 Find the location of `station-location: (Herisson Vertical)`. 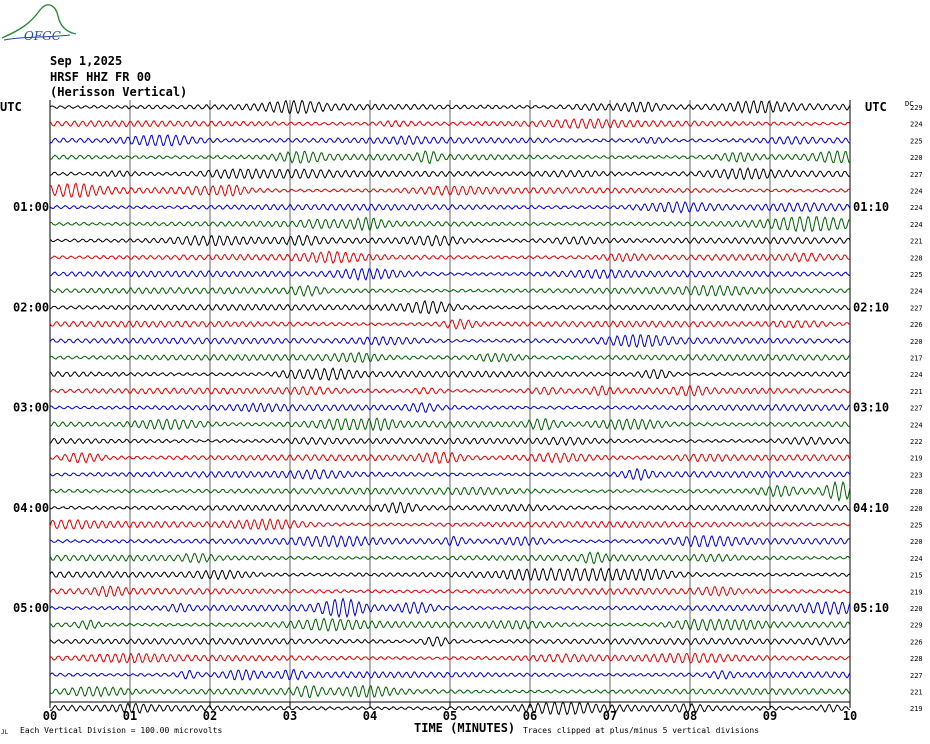

station-location: (Herisson Vertical) is located at coordinates (119, 92).